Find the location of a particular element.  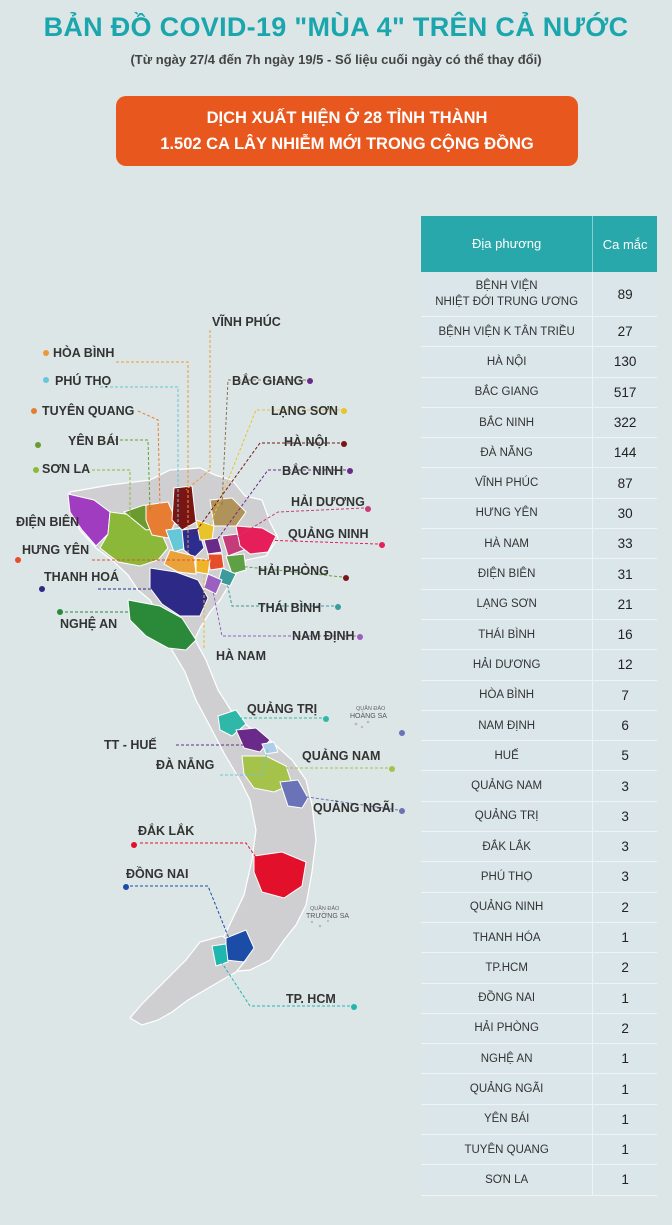

location-name: BỆNH VIỆN is located at coordinates (506, 286).